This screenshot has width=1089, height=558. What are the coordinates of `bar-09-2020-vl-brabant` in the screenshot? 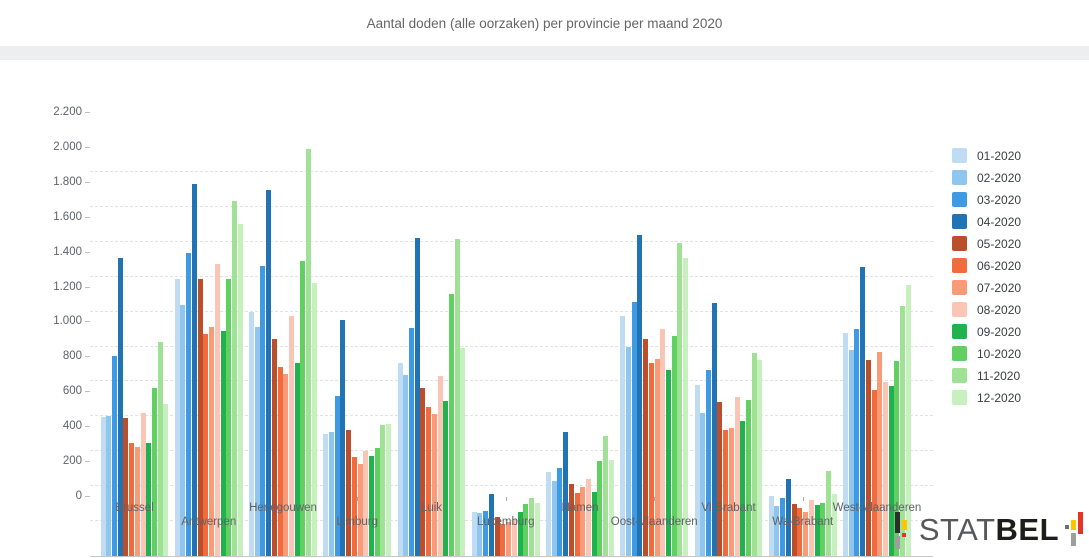 It's located at (743, 488).